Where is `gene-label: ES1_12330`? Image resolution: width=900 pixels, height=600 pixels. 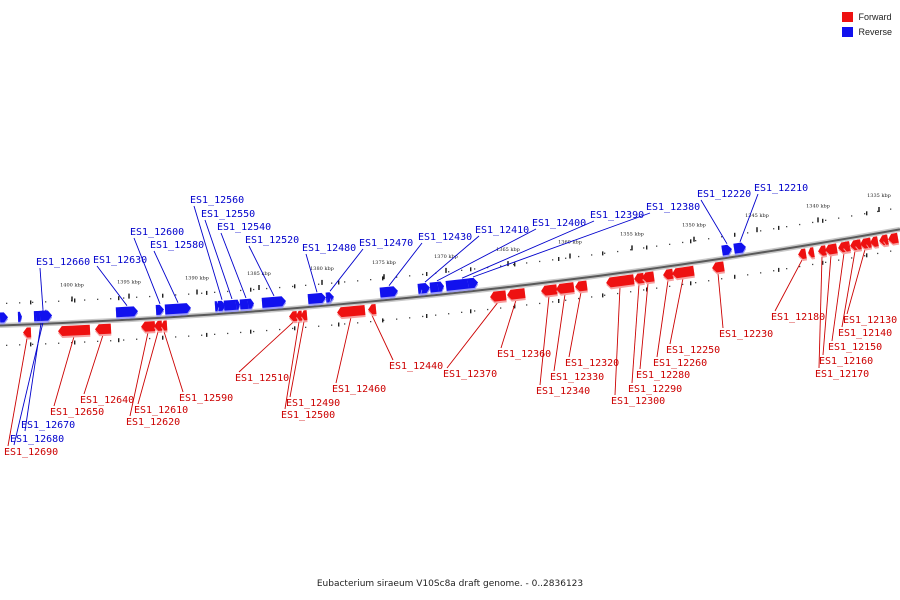 gene-label: ES1_12330 is located at coordinates (577, 377).